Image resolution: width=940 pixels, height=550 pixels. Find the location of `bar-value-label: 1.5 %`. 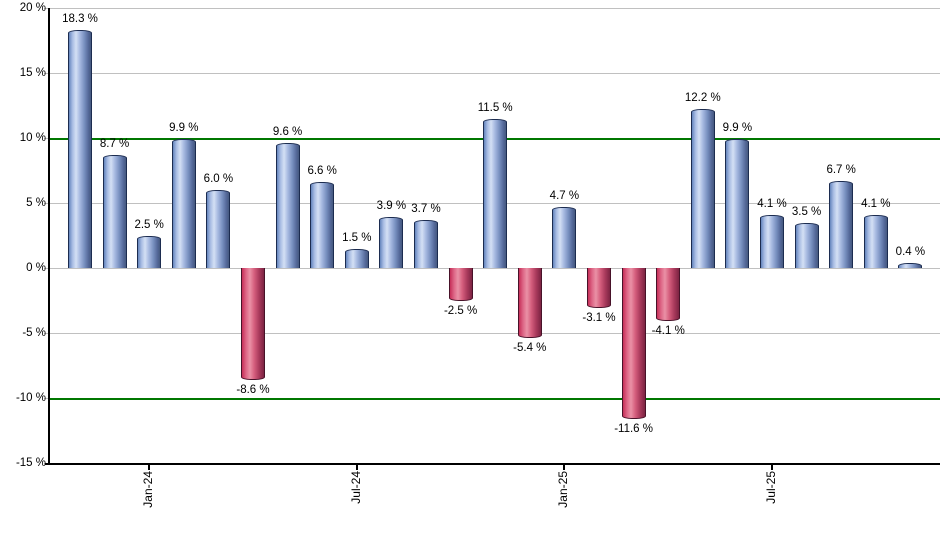

bar-value-label: 1.5 % is located at coordinates (357, 237).